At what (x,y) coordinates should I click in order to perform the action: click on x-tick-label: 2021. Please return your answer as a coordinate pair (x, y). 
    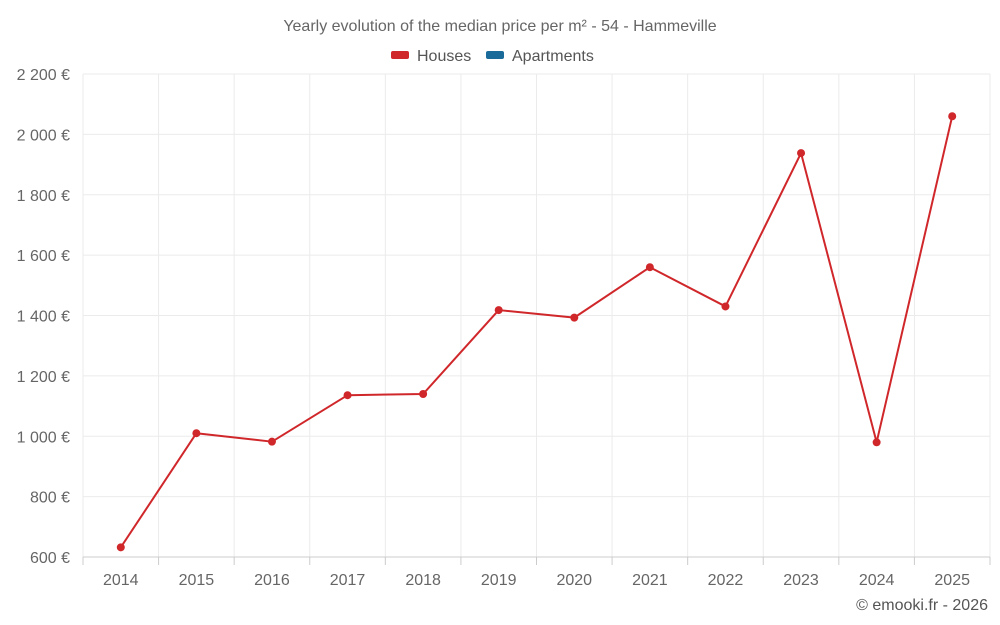
    Looking at the image, I should click on (650, 580).